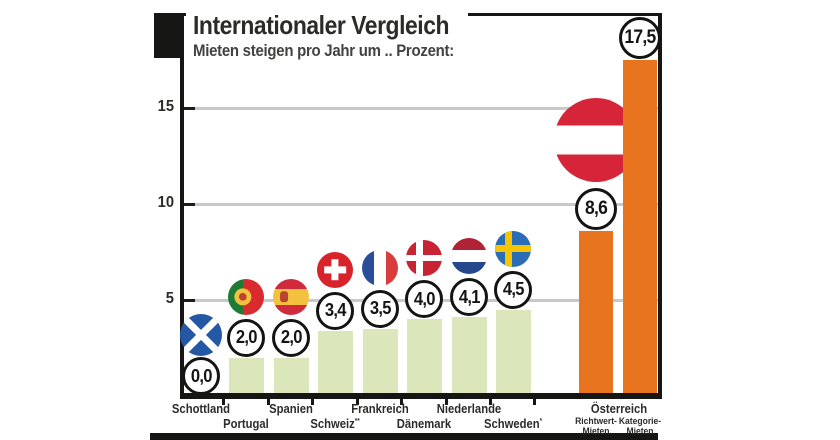  Describe the element at coordinates (335, 310) in the screenshot. I see `value-badge: 3,4` at that location.